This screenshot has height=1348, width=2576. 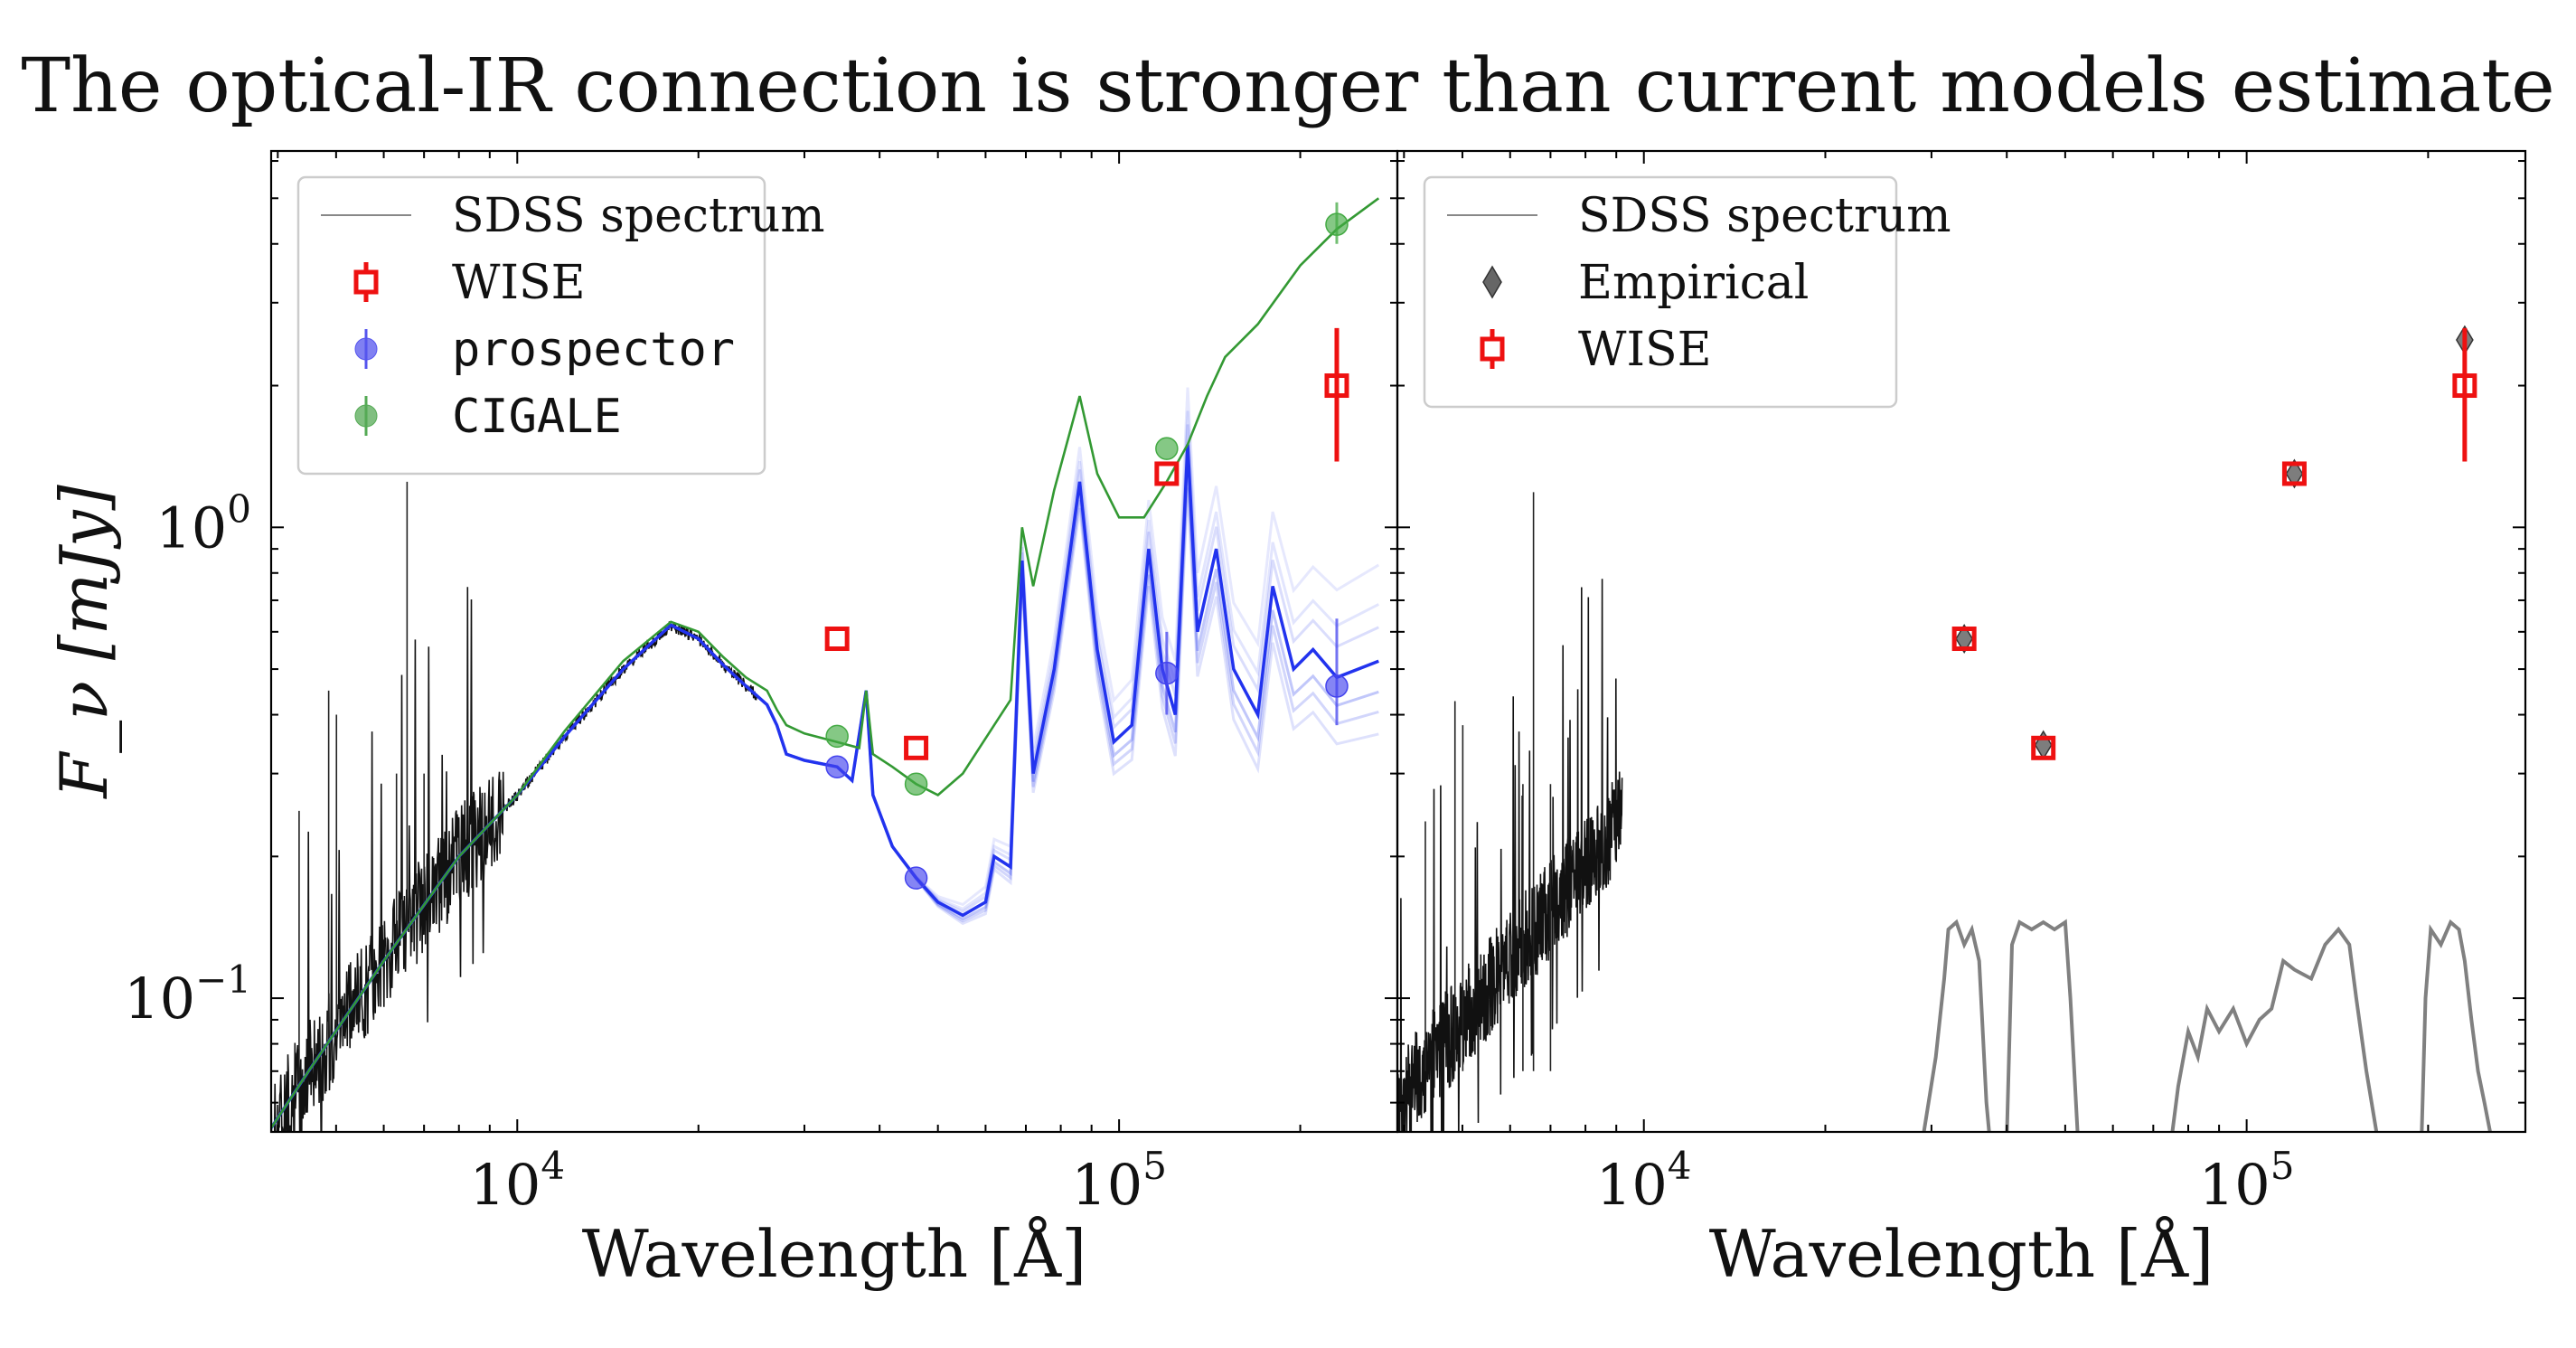 I want to click on y-tick-label: 10⁰, so click(x=203, y=523).